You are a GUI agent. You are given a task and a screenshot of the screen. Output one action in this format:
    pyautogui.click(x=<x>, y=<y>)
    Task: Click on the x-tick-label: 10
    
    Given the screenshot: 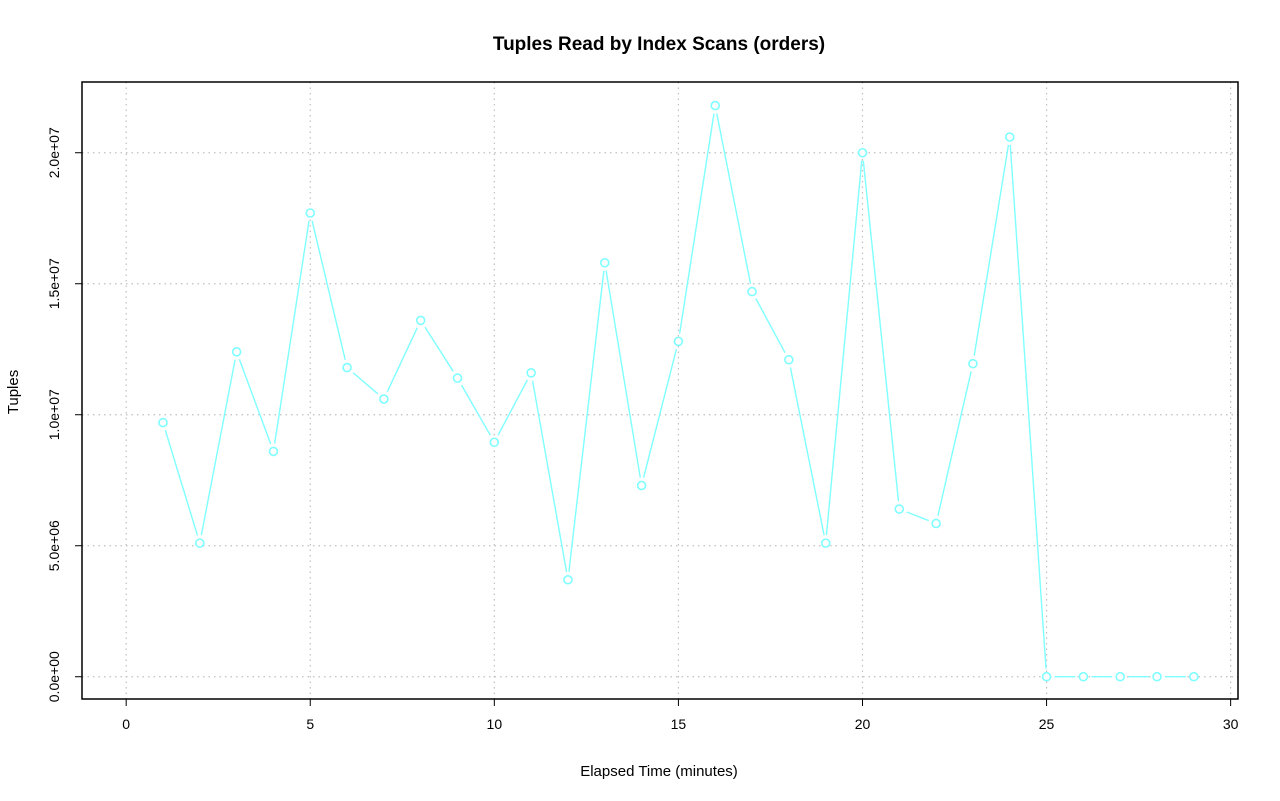 What is the action you would take?
    pyautogui.click(x=495, y=724)
    